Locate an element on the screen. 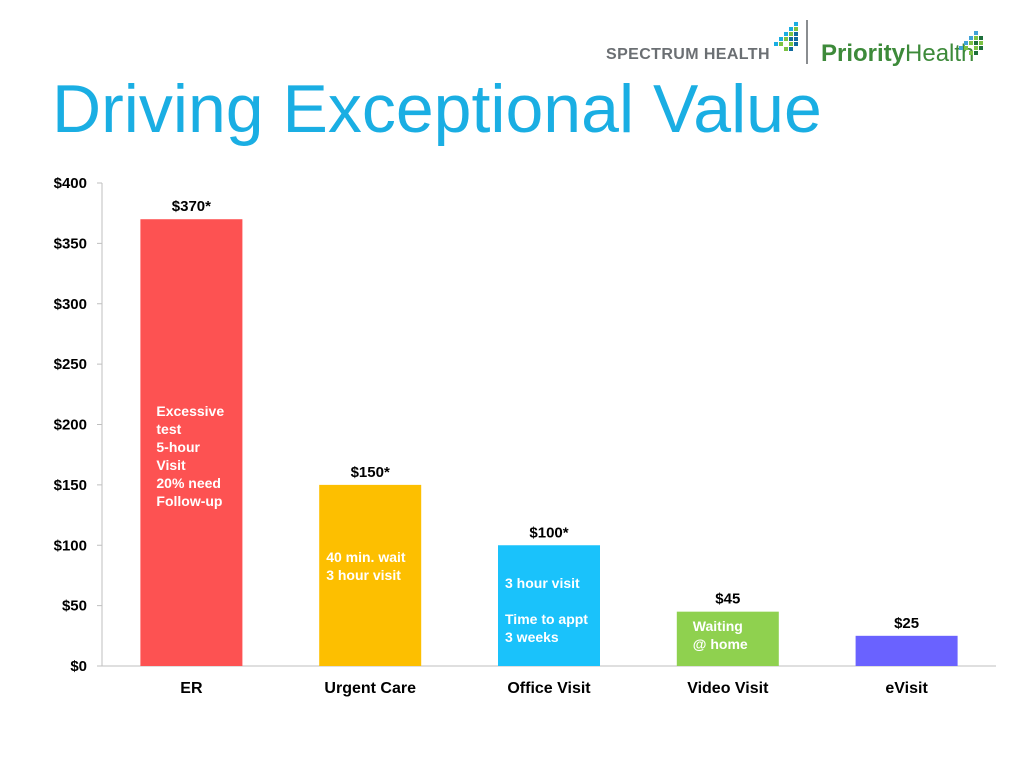 This screenshot has width=1024, height=768. y-tick-label: $300 is located at coordinates (70, 304).